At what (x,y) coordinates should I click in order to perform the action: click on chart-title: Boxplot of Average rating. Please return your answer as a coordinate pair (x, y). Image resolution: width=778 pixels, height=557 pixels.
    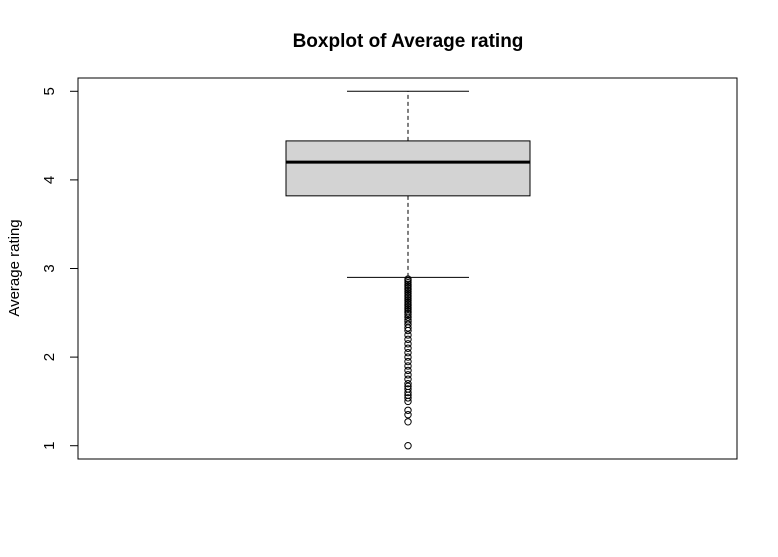
    Looking at the image, I should click on (408, 41).